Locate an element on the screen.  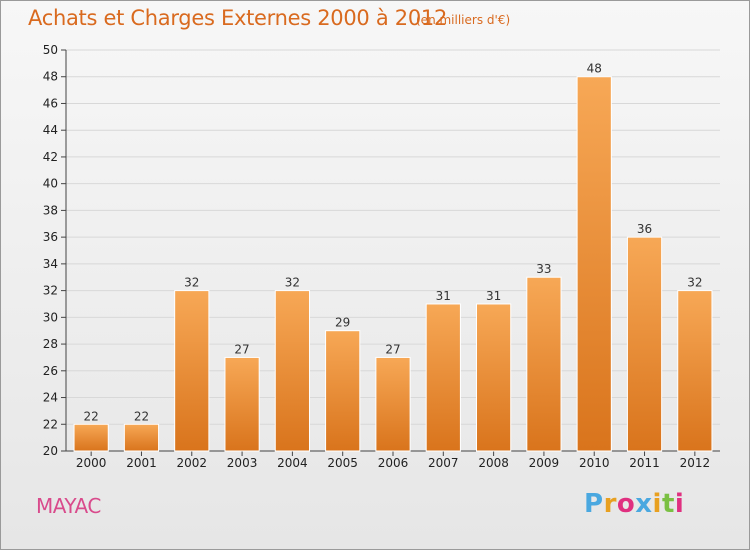
x-tick-label: 2010 is located at coordinates (594, 463).